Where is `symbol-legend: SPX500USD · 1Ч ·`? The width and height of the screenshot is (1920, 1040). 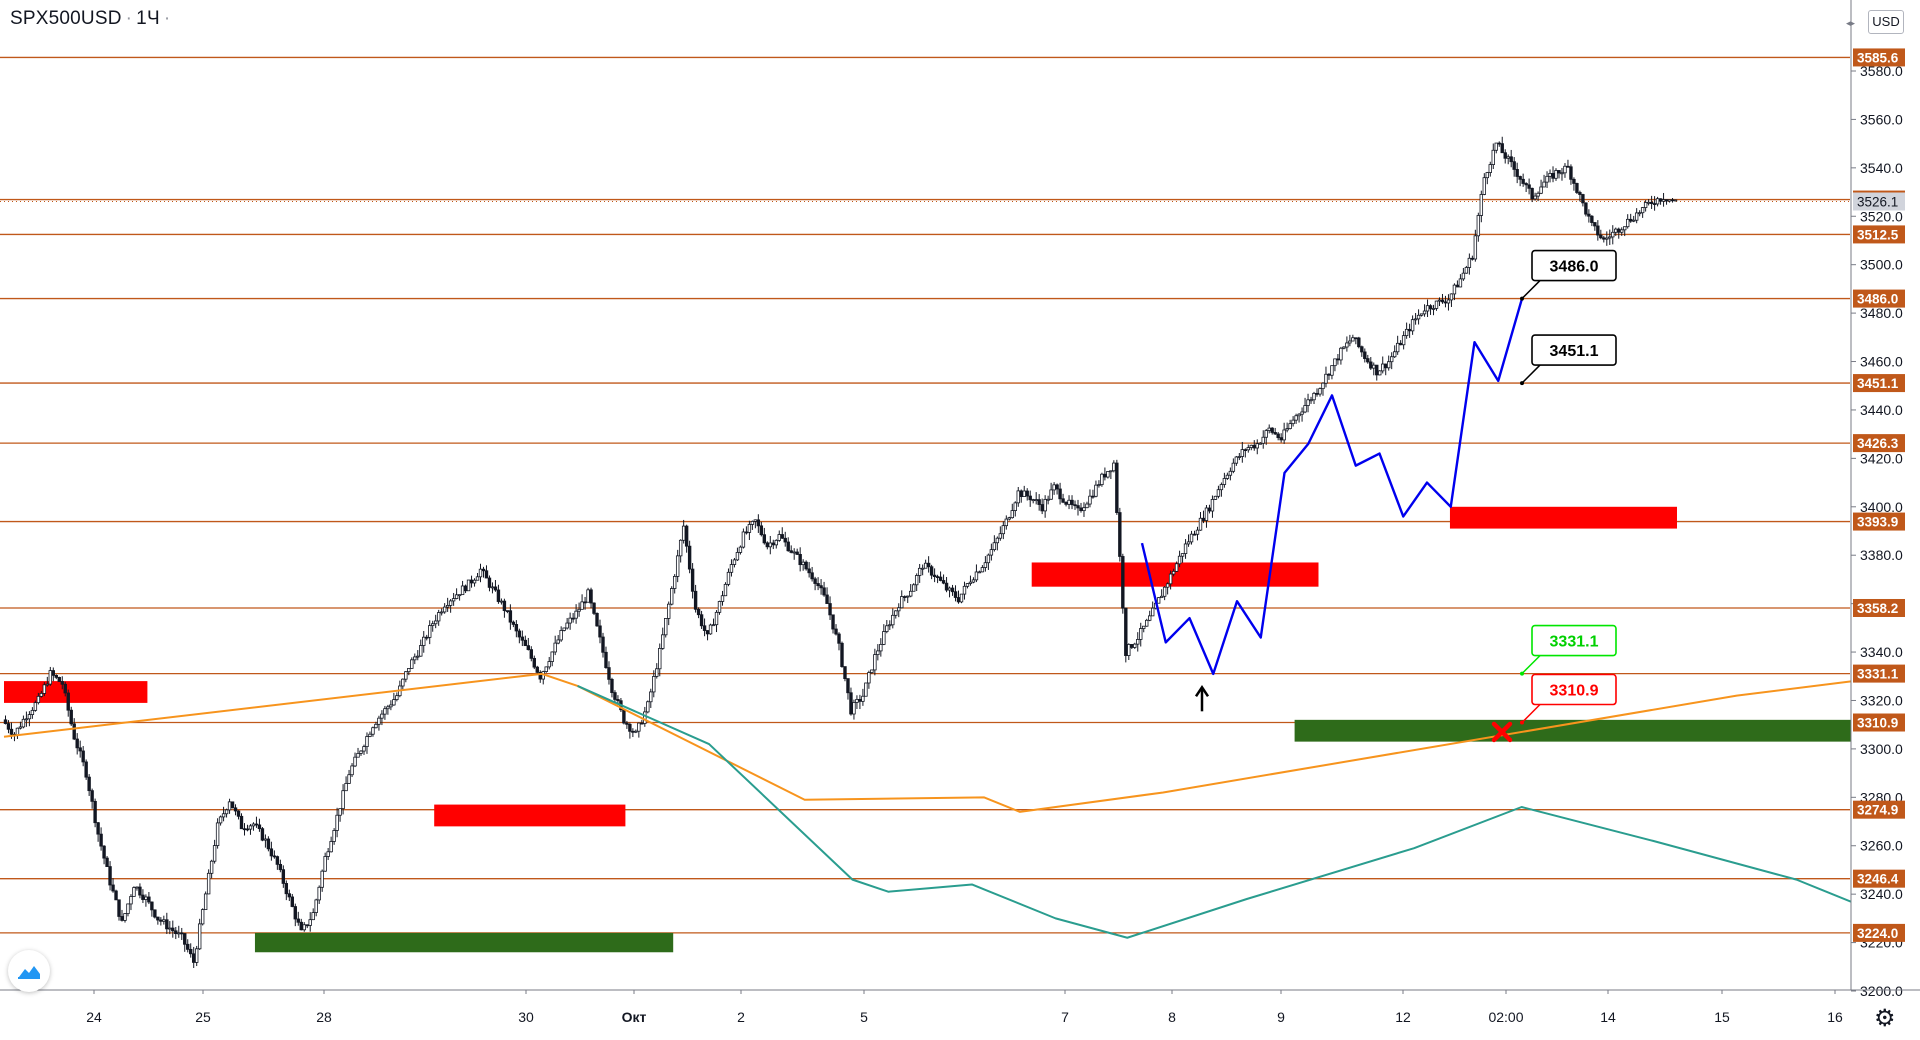
symbol-legend: SPX500USD · 1Ч · is located at coordinates (92, 19).